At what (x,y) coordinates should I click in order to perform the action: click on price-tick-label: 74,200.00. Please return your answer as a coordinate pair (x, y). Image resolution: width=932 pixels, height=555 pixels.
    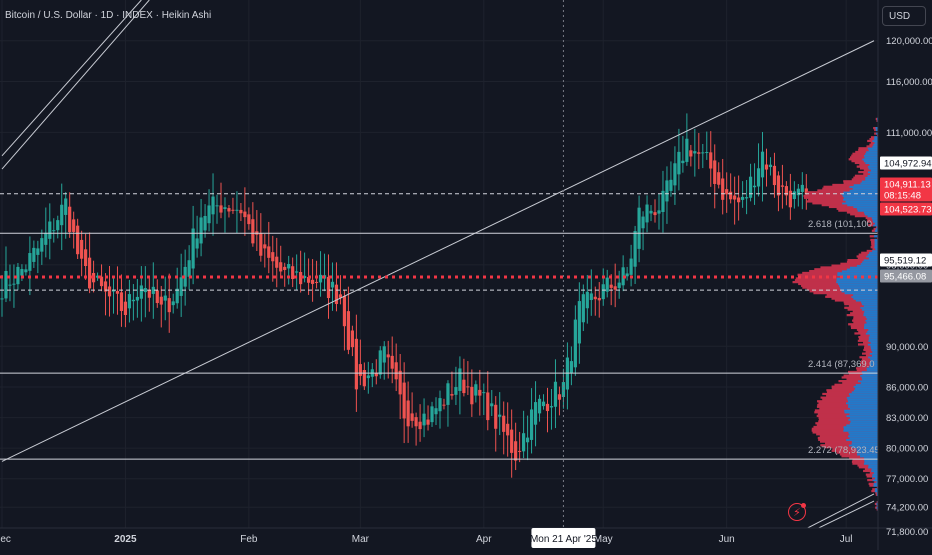
    Looking at the image, I should click on (907, 508).